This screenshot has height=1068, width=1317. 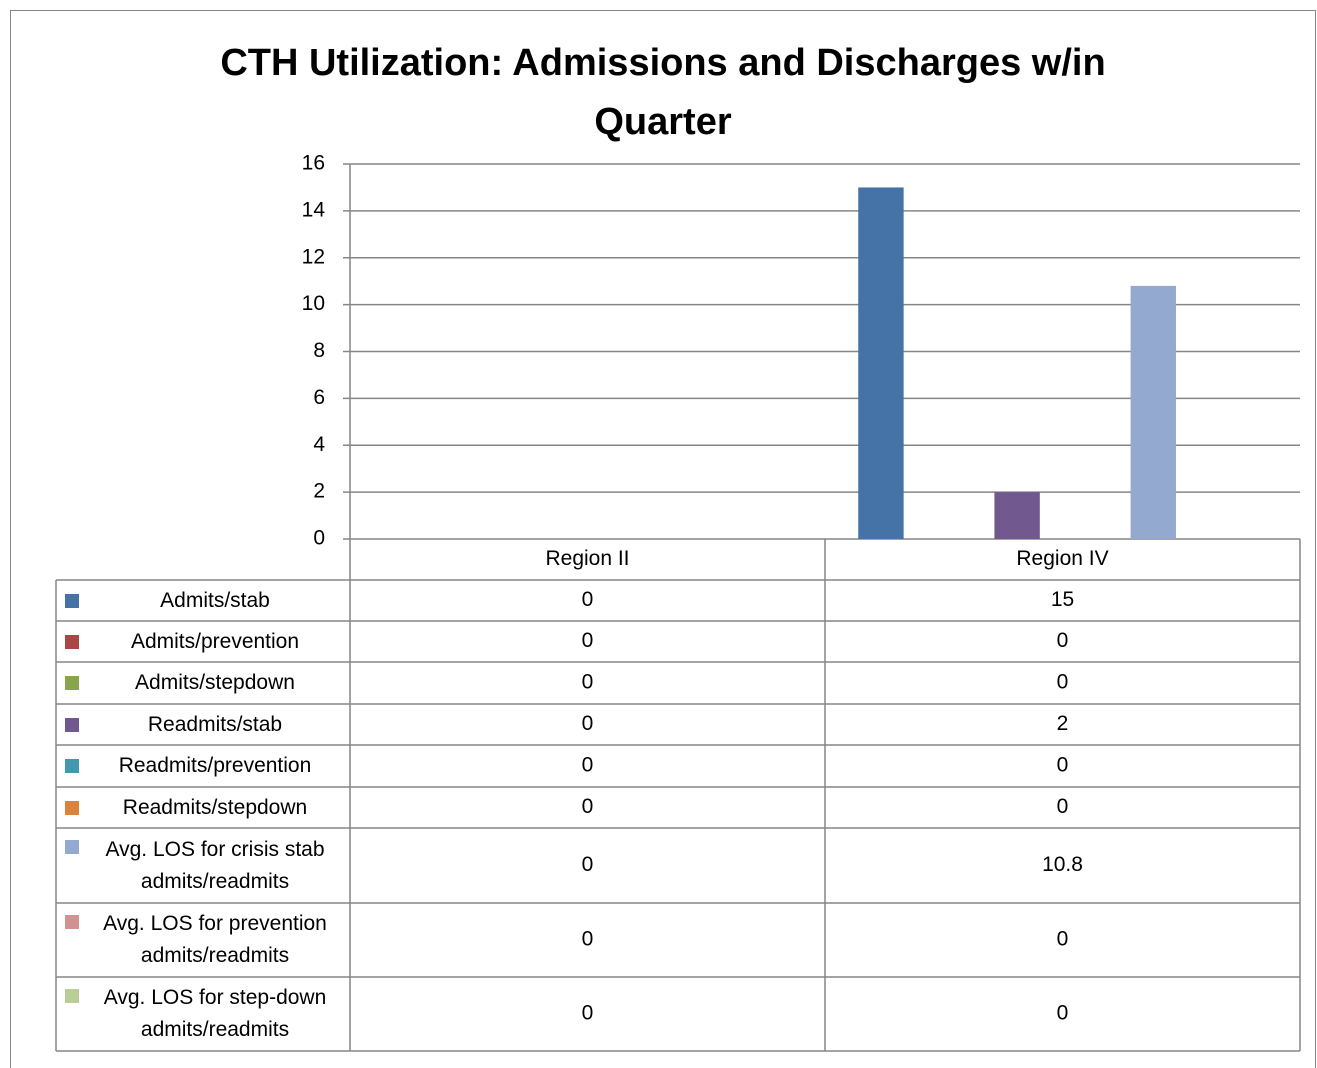 What do you see at coordinates (215, 682) in the screenshot?
I see `legend-label: Admits/stepdown` at bounding box center [215, 682].